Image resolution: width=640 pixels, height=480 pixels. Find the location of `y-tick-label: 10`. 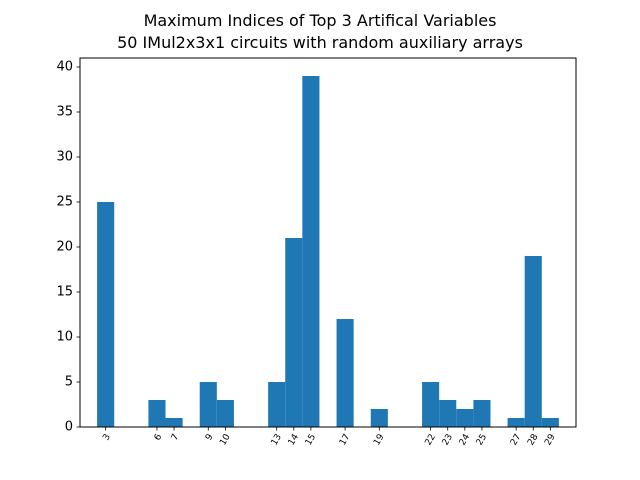

y-tick-label: 10 is located at coordinates (64, 337).